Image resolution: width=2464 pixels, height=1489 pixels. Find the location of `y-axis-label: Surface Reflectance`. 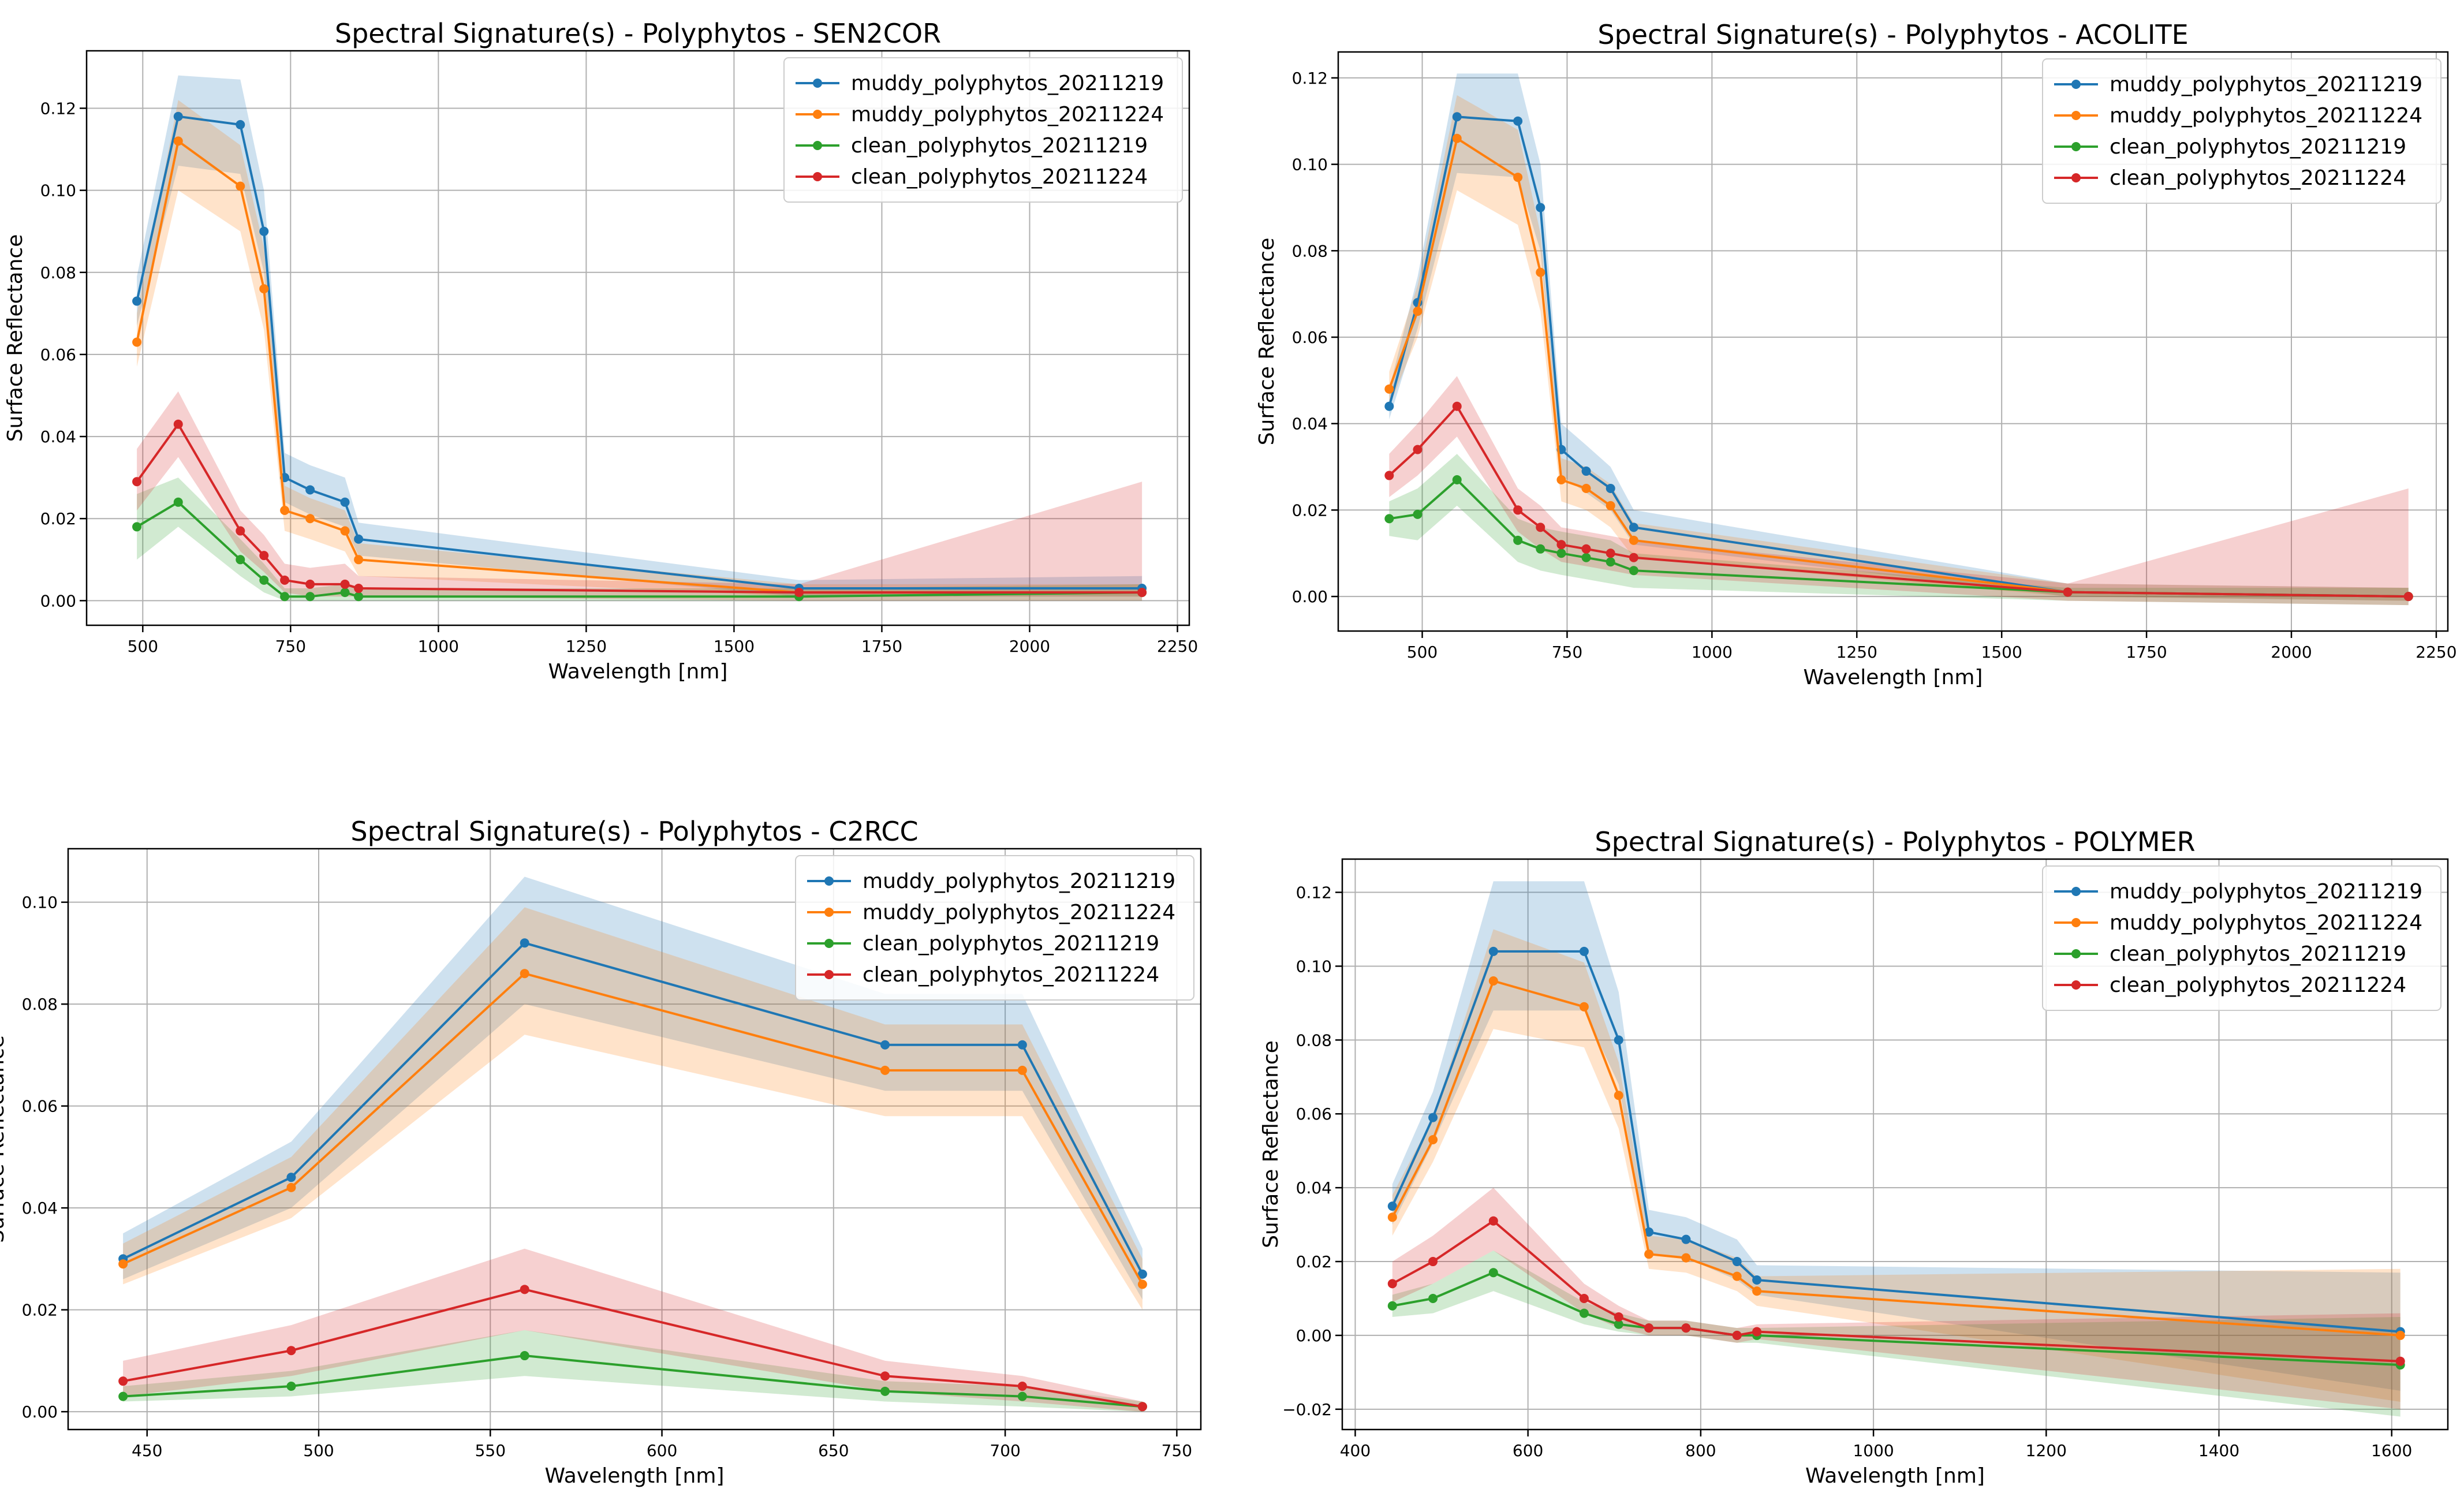

y-axis-label: Surface Reflectance is located at coordinates (15, 338).